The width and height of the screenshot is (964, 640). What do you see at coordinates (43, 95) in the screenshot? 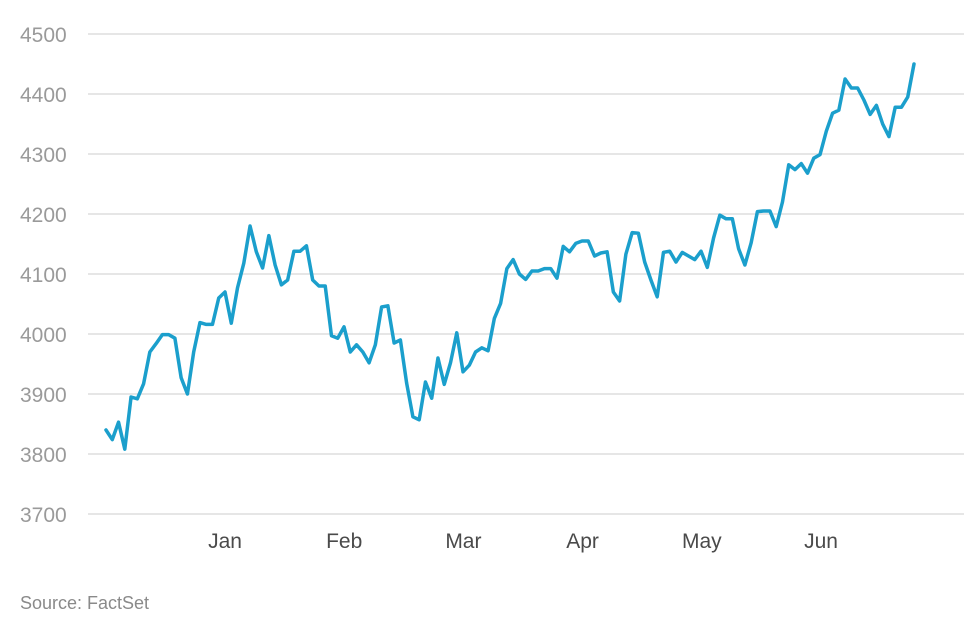
I see `y-tick-label: 4400` at bounding box center [43, 95].